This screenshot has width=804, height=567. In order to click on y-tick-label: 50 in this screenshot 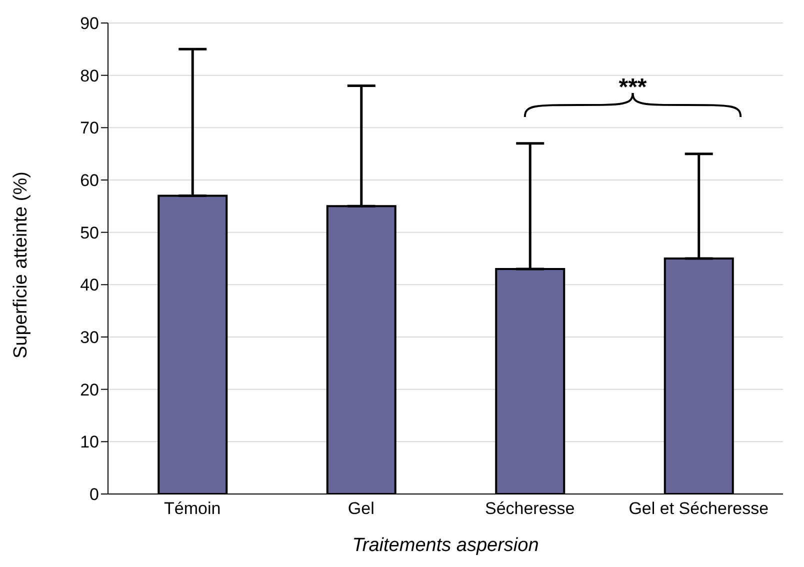, I will do `click(89, 232)`.